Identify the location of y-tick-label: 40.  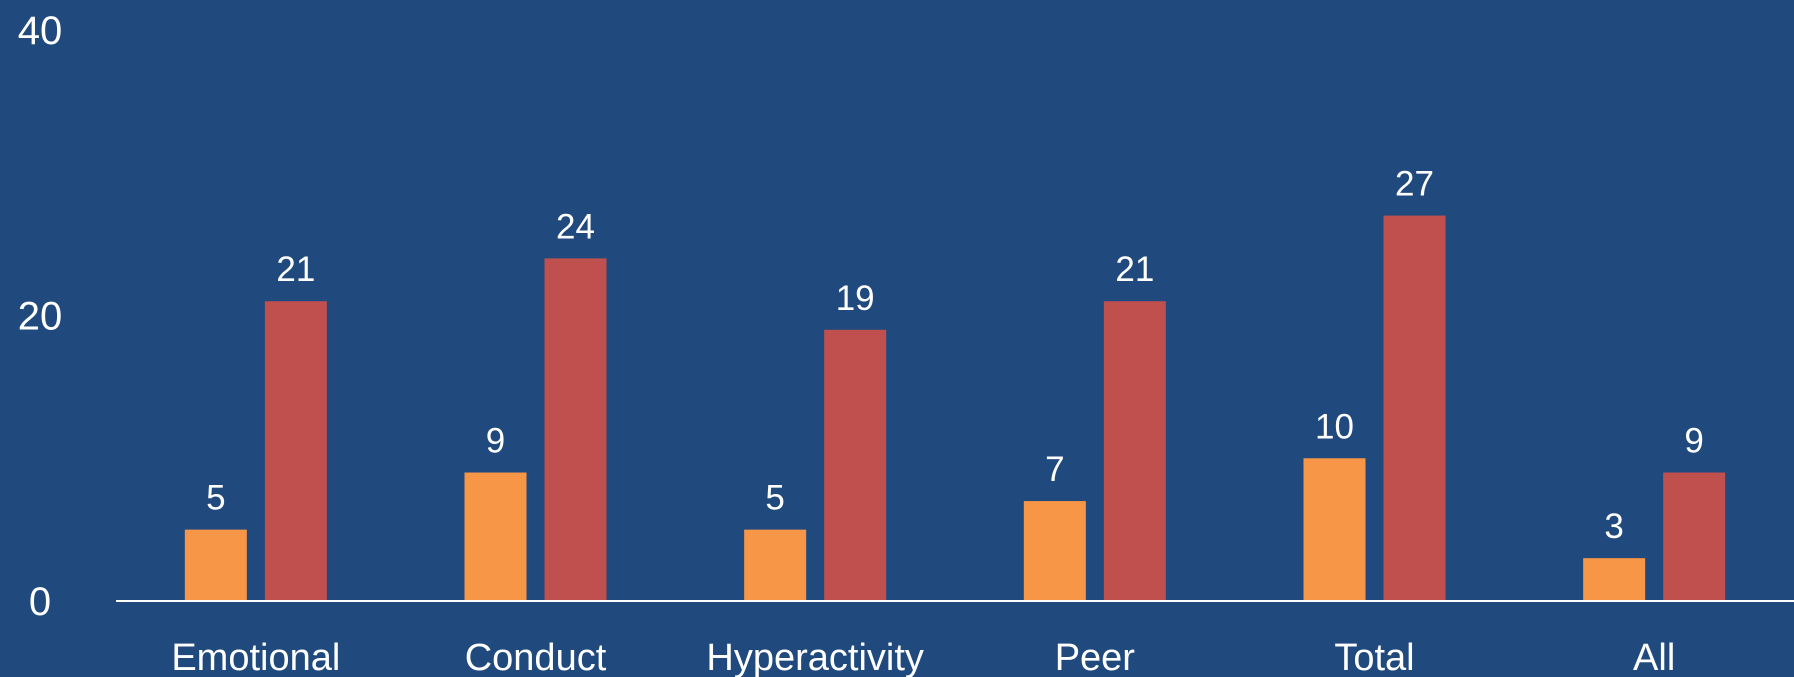
(40, 31).